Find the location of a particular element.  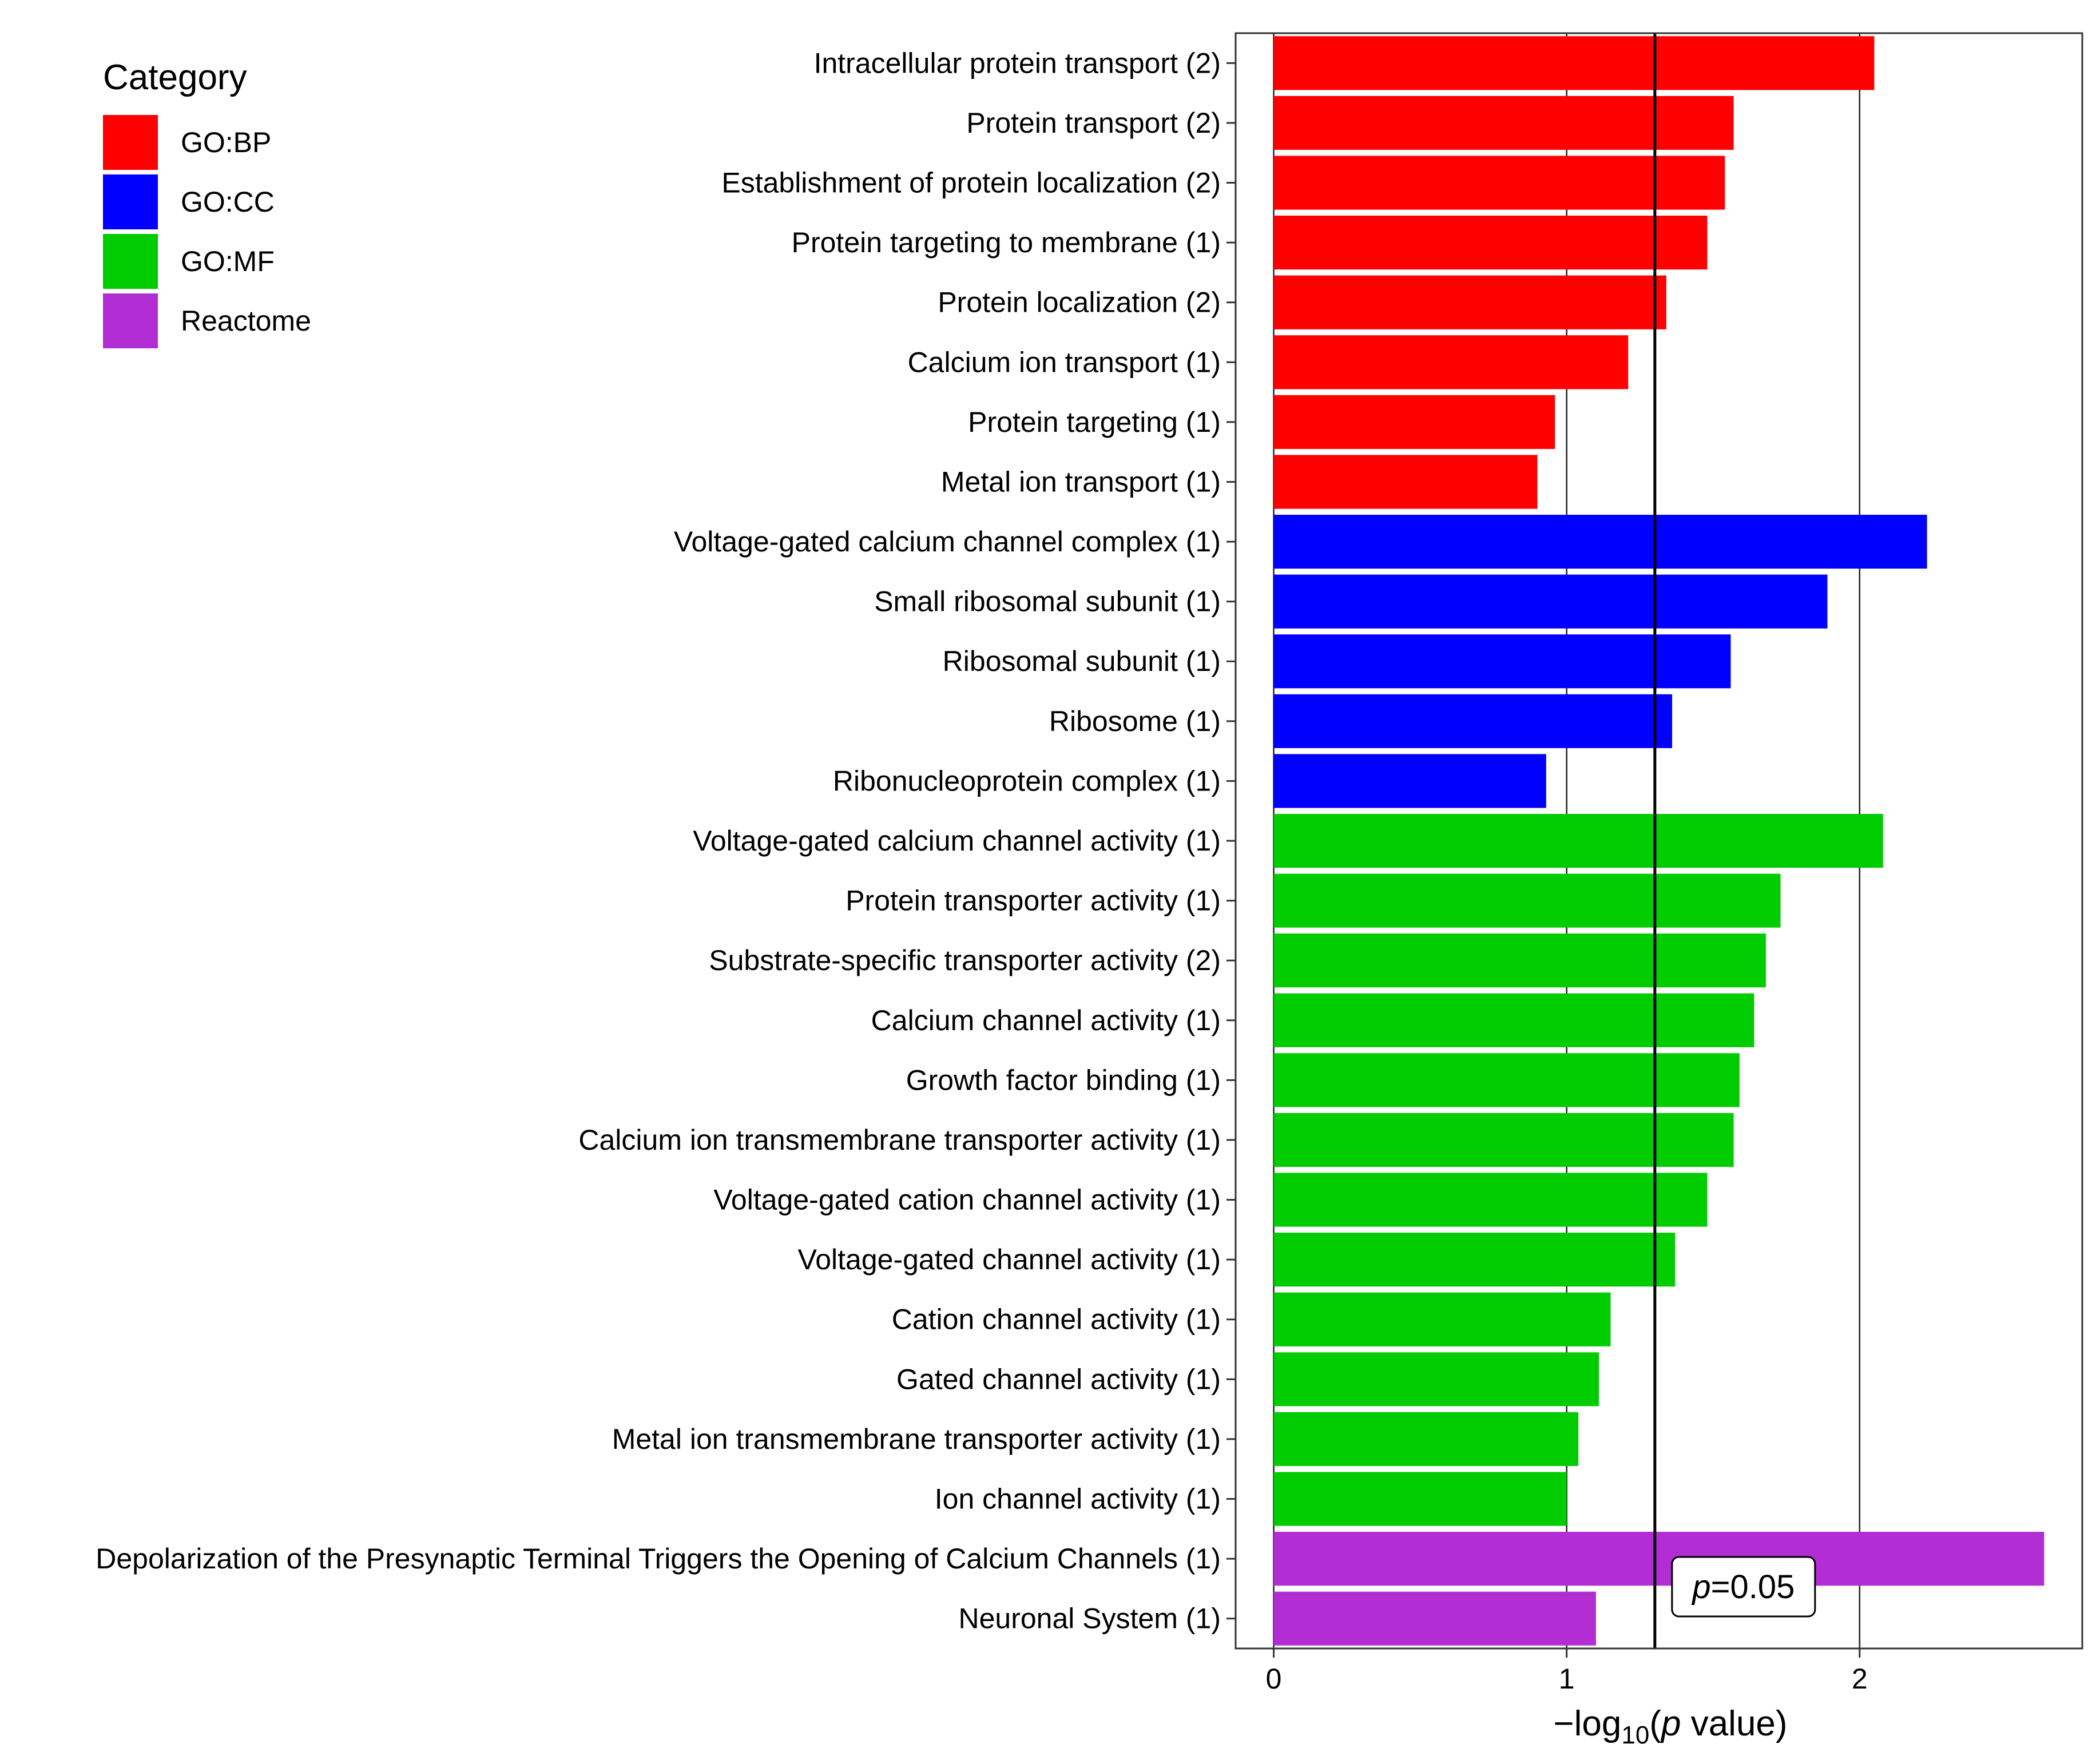

threshold-annotation-box is located at coordinates (1743, 1587).